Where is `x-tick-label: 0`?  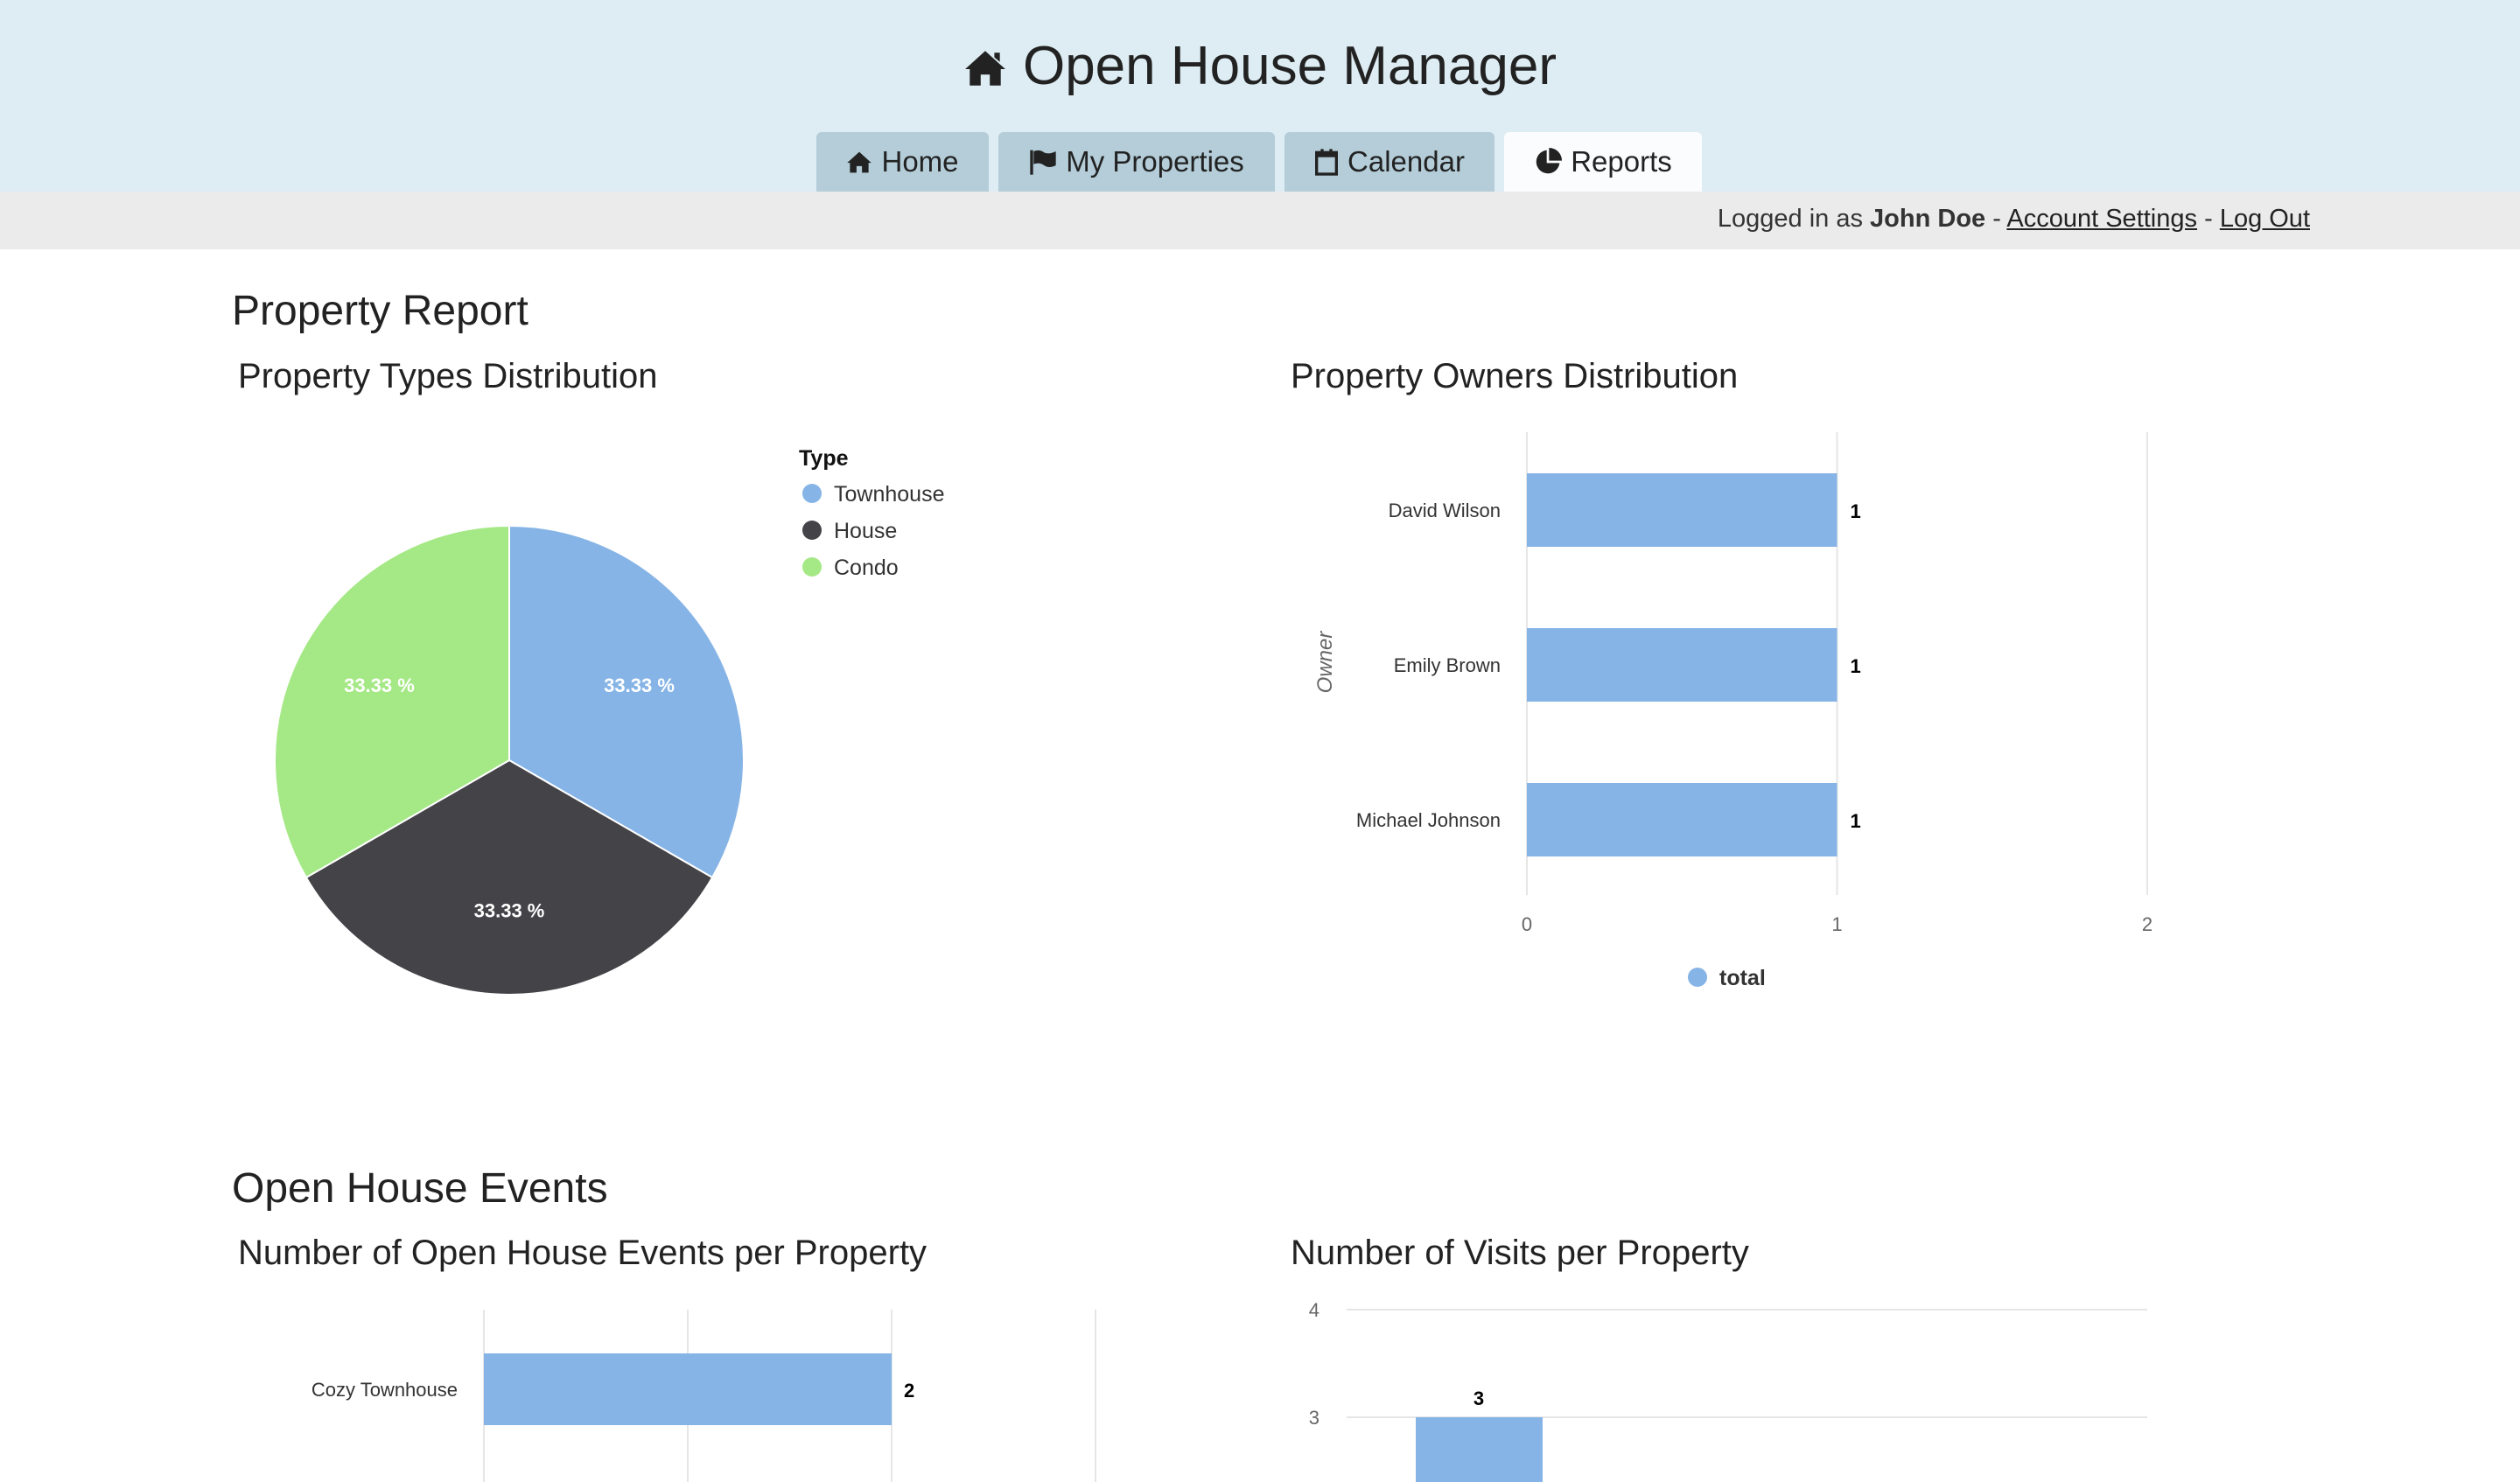 x-tick-label: 0 is located at coordinates (1527, 924).